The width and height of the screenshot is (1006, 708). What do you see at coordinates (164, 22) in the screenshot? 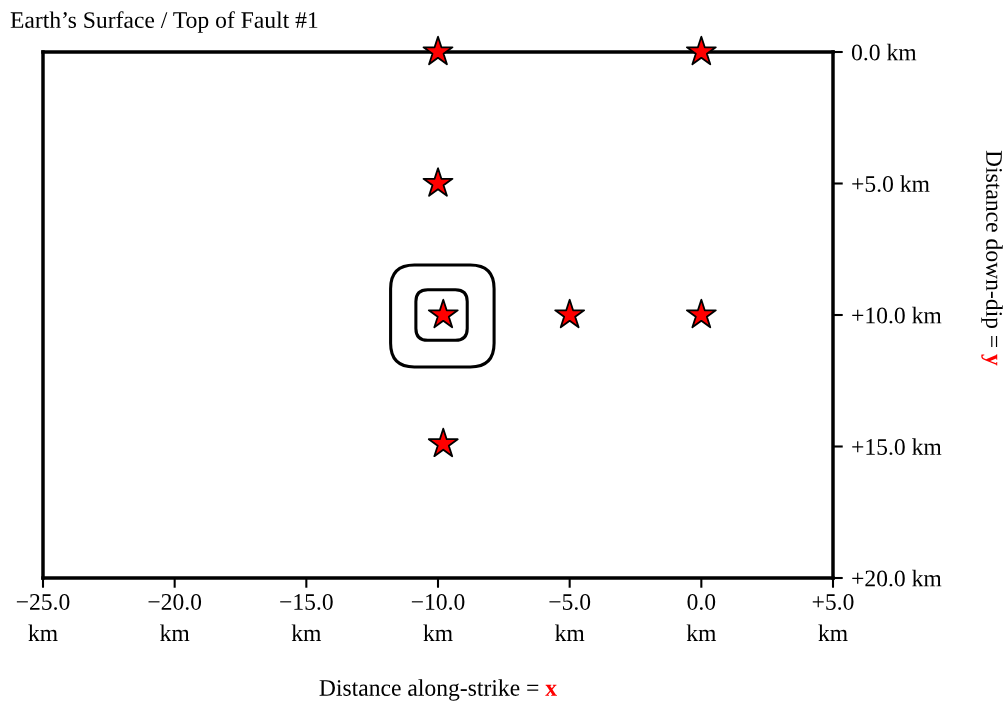
I see `chart-title: Earth’s Surface / Top of Fault #1` at bounding box center [164, 22].